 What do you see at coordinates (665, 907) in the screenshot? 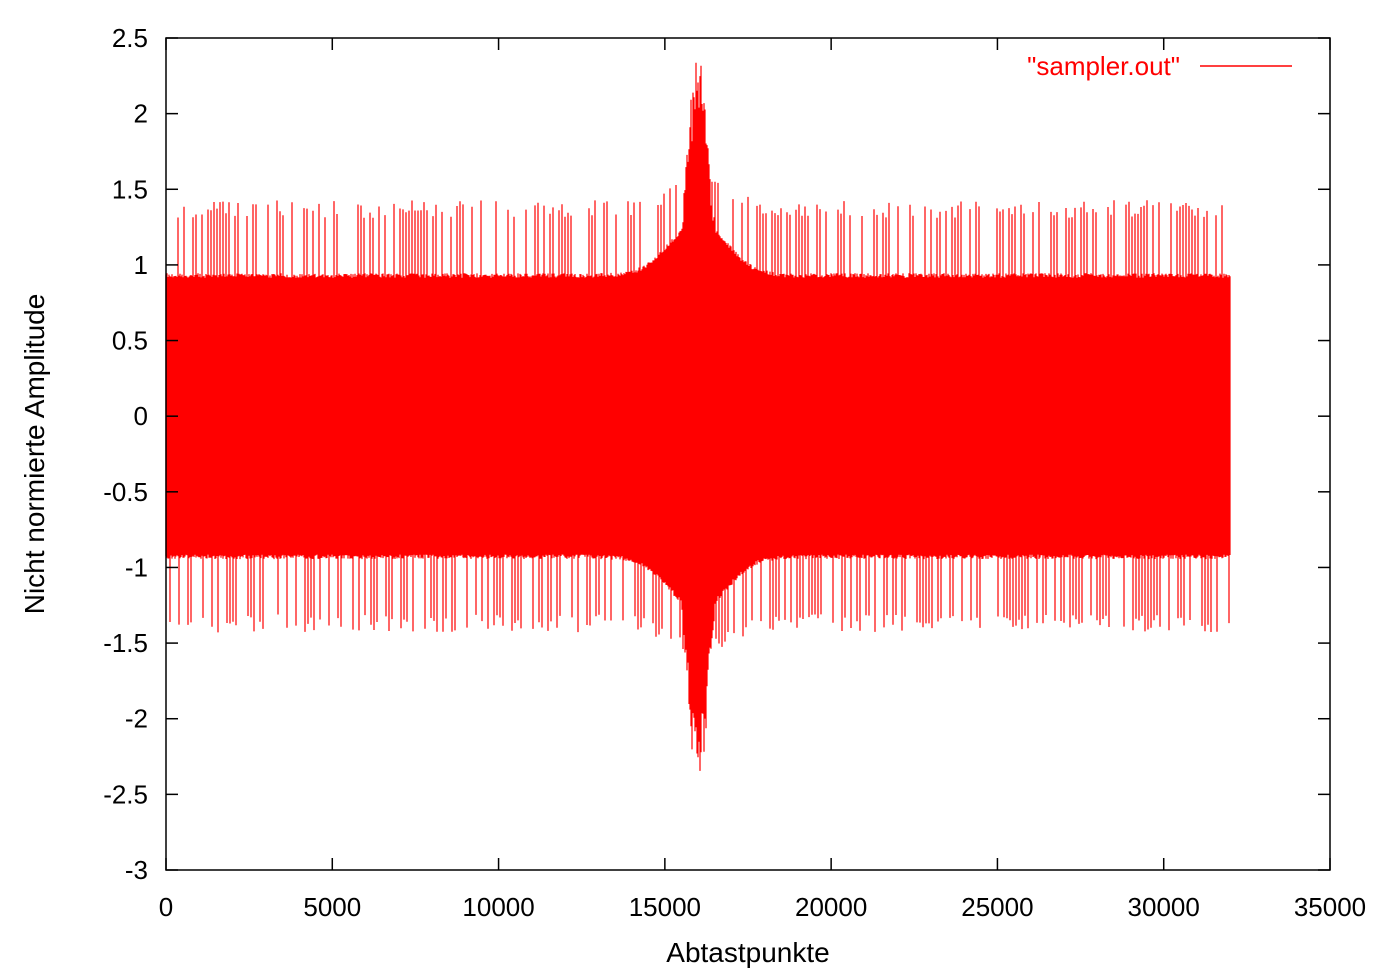
I see `x-tick-label: 15000` at bounding box center [665, 907].